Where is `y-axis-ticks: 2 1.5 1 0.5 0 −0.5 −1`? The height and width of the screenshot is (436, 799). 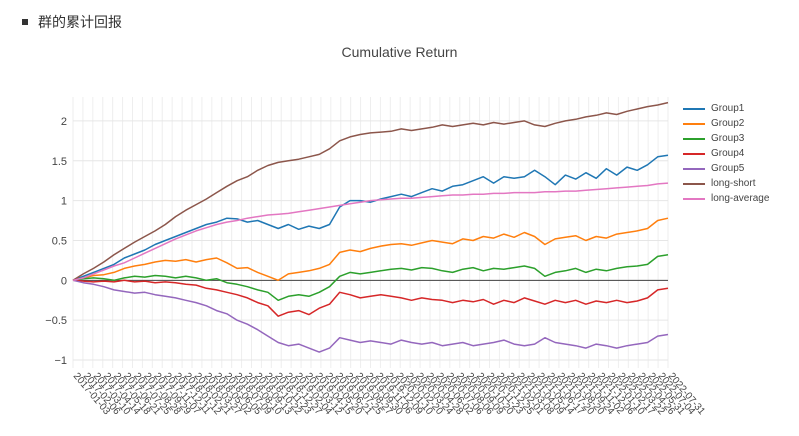
y-axis-ticks: 2 1.5 1 0.5 0 −0.5 −1 is located at coordinates (56, 241).